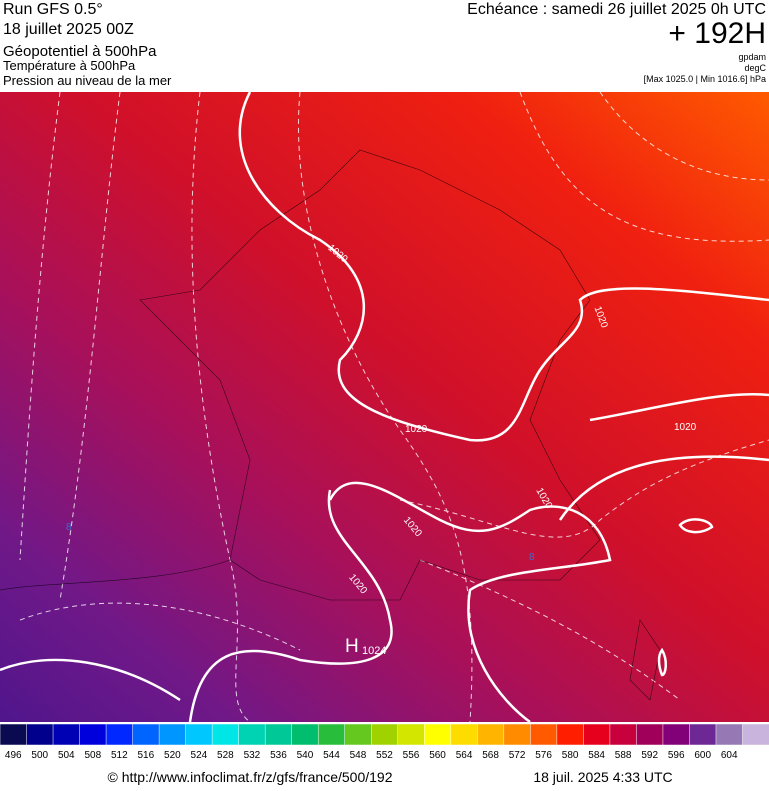 This screenshot has height=791, width=769. Describe the element at coordinates (69, 65) in the screenshot. I see `field-label: Température à 500hPa` at that location.